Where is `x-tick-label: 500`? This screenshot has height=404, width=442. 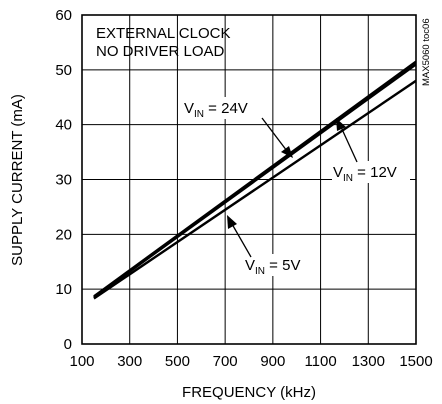 x-tick-label: 500 is located at coordinates (177, 361).